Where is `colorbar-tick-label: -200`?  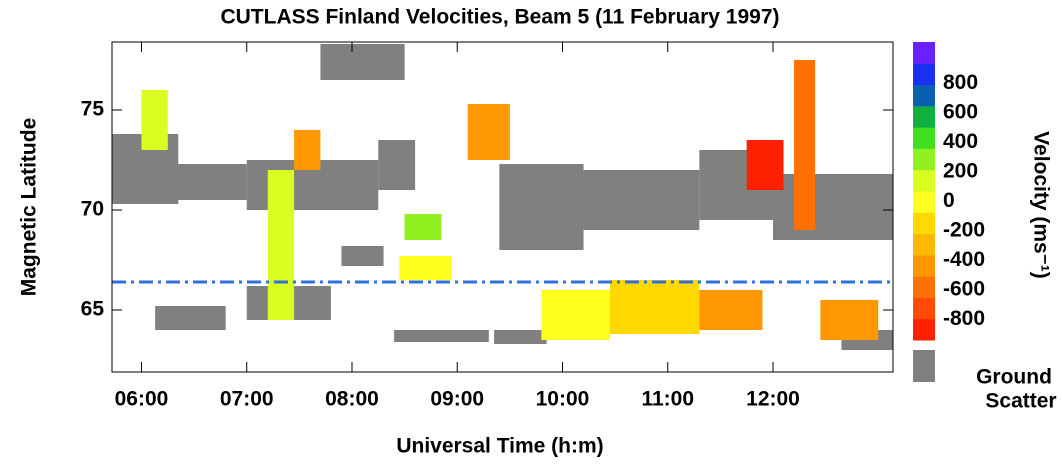 colorbar-tick-label: -200 is located at coordinates (964, 229).